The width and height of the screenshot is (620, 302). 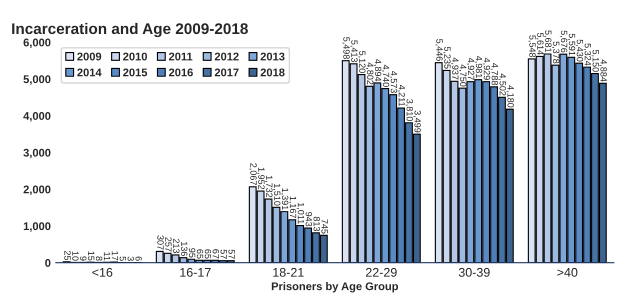 I want to click on x-tick-label: 22-29, so click(x=381, y=272).